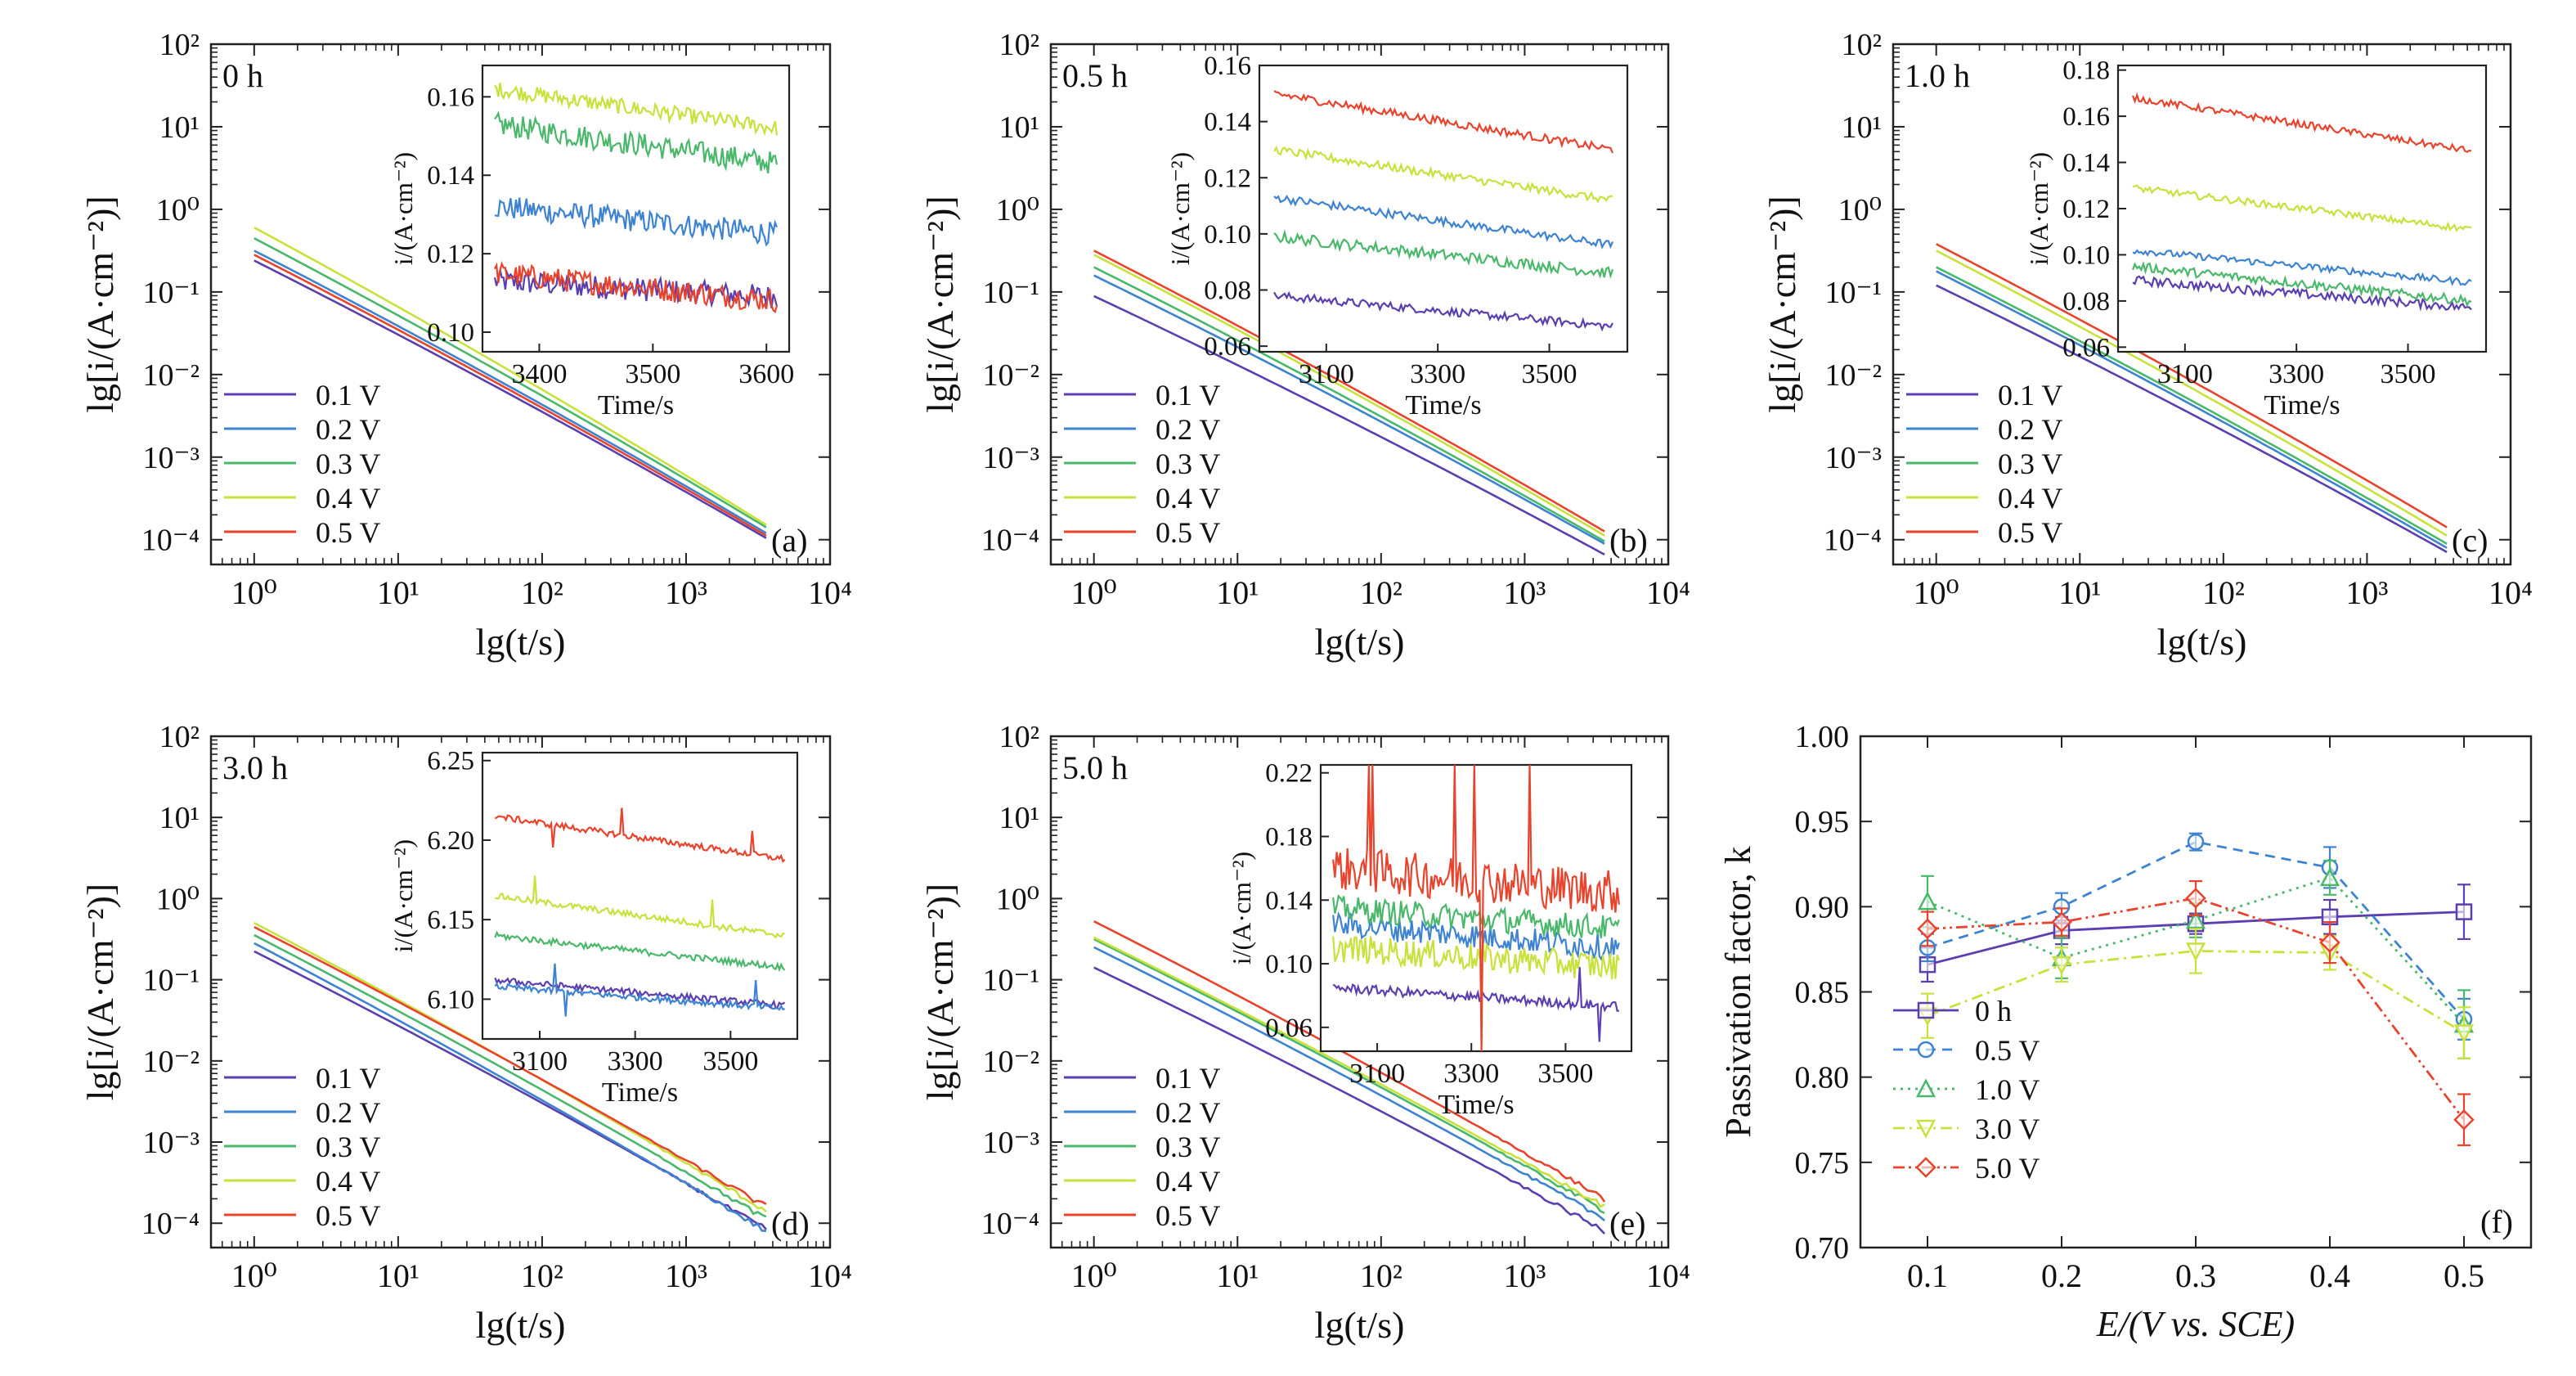  I want to click on y-tick-label: 0.85, so click(1823, 993).